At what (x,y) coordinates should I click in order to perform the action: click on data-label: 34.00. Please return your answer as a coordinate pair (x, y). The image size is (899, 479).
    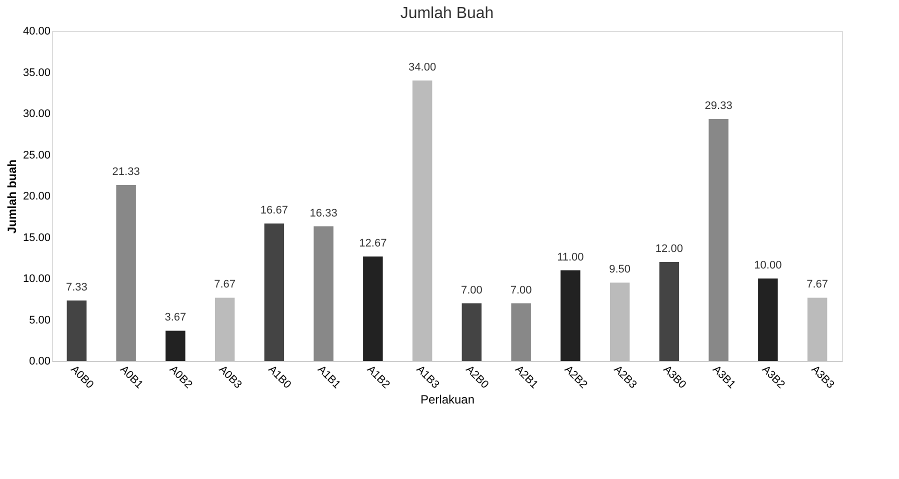
    Looking at the image, I should click on (422, 68).